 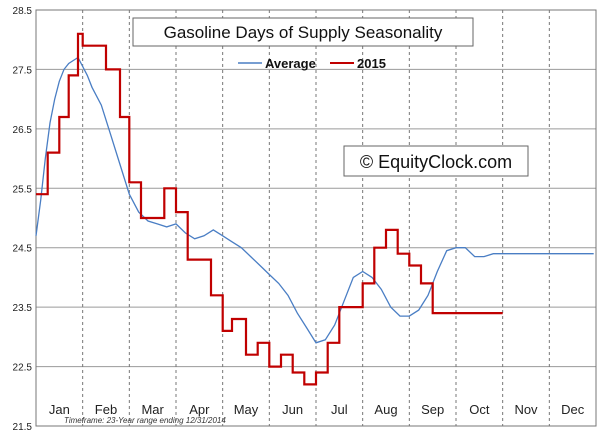 I want to click on x-tick-label: Sep, so click(x=432, y=409).